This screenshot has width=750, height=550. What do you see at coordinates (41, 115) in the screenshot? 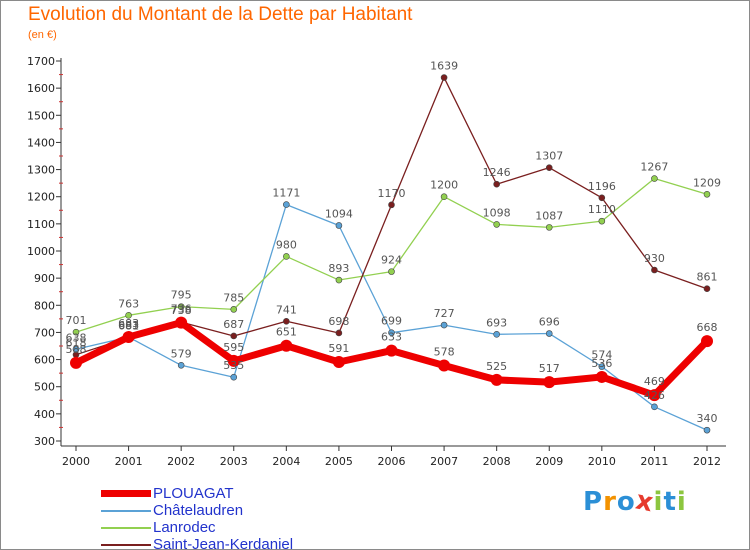
I see `y-tick-label: 1500` at bounding box center [41, 115].